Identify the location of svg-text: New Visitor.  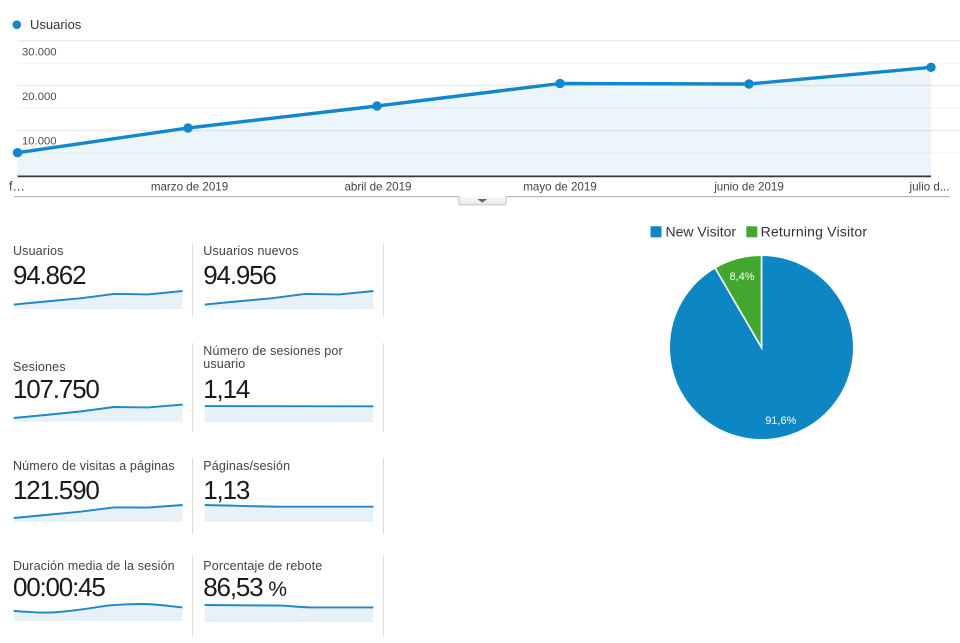
(701, 231).